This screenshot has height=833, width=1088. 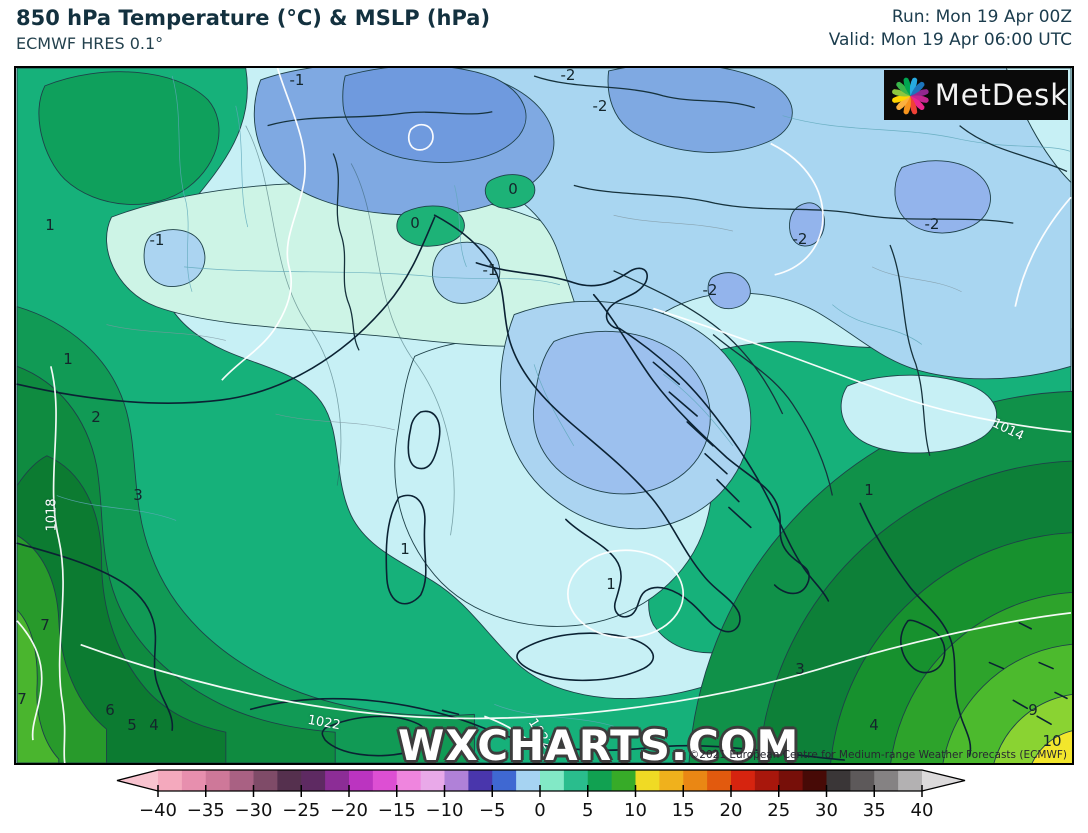 What do you see at coordinates (158, 810) in the screenshot?
I see `colorbar-tick-label: −40` at bounding box center [158, 810].